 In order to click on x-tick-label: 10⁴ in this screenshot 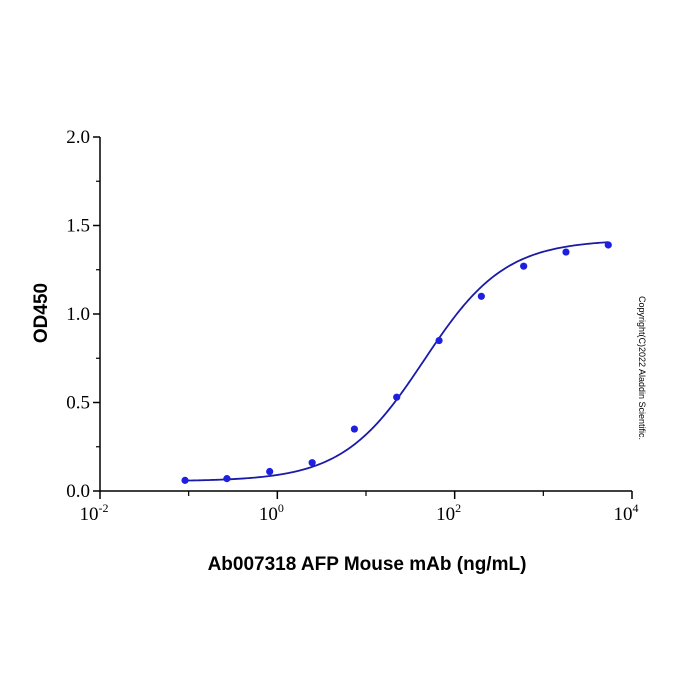, I will do `click(626, 513)`.